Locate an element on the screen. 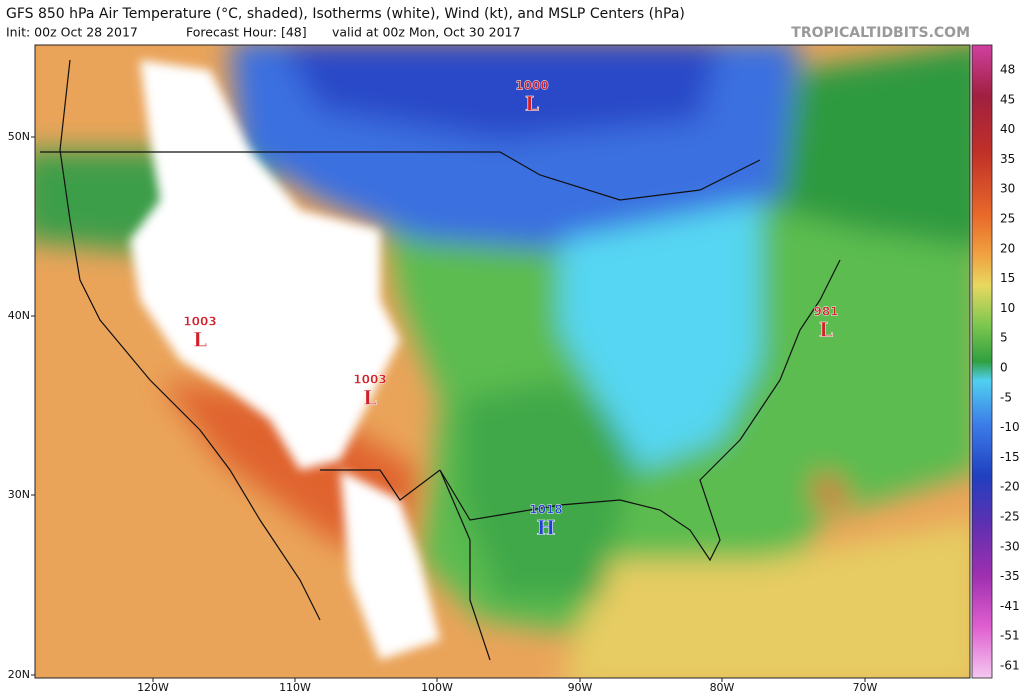  source-credit: TROPICALTIDBITS.COM is located at coordinates (880, 33).